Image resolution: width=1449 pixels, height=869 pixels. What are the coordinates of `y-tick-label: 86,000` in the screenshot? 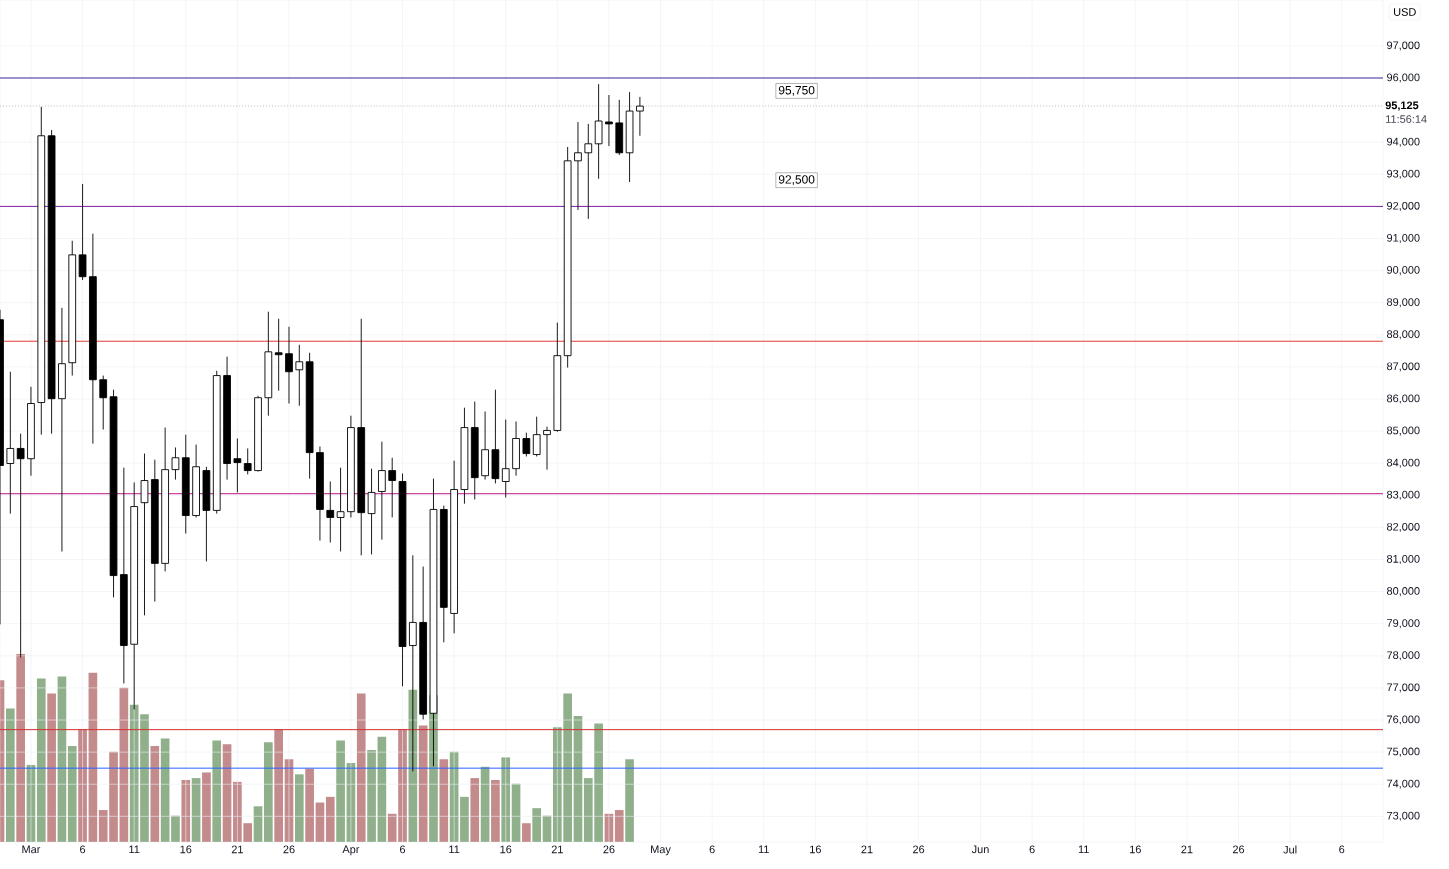 It's located at (1403, 399).